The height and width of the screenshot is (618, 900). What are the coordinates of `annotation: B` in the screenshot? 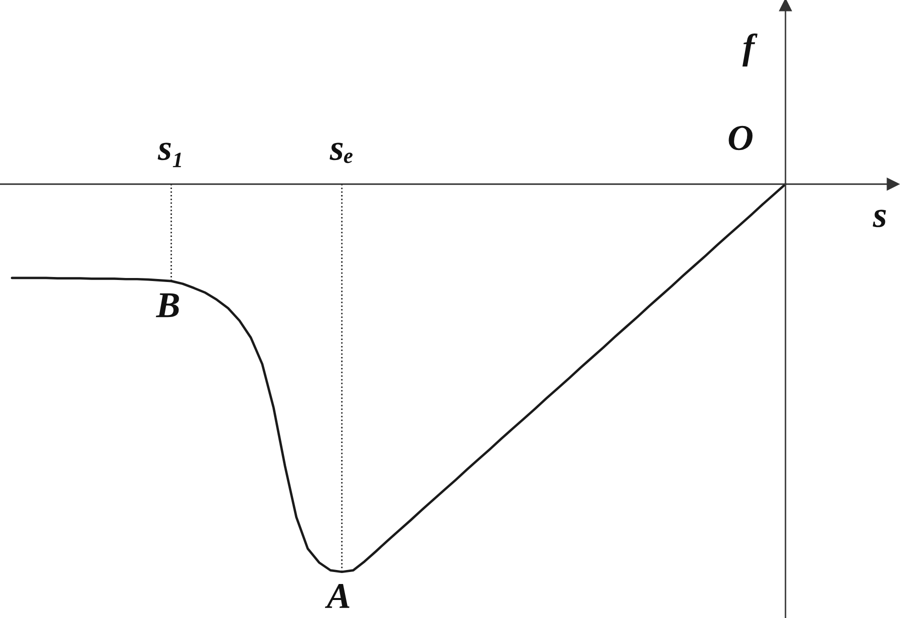 It's located at (167, 305).